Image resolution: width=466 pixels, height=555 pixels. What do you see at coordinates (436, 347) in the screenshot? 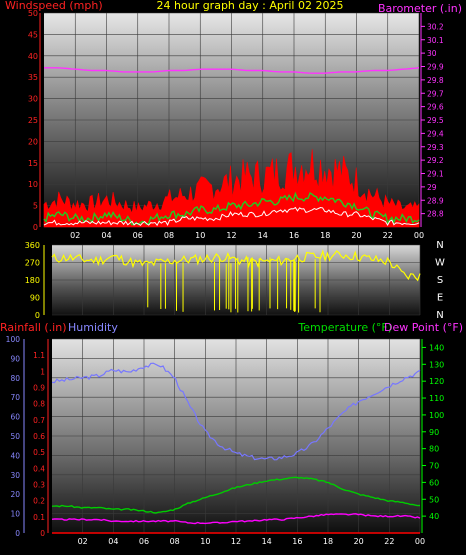
I see `temp-y-tick: 140` at bounding box center [436, 347].